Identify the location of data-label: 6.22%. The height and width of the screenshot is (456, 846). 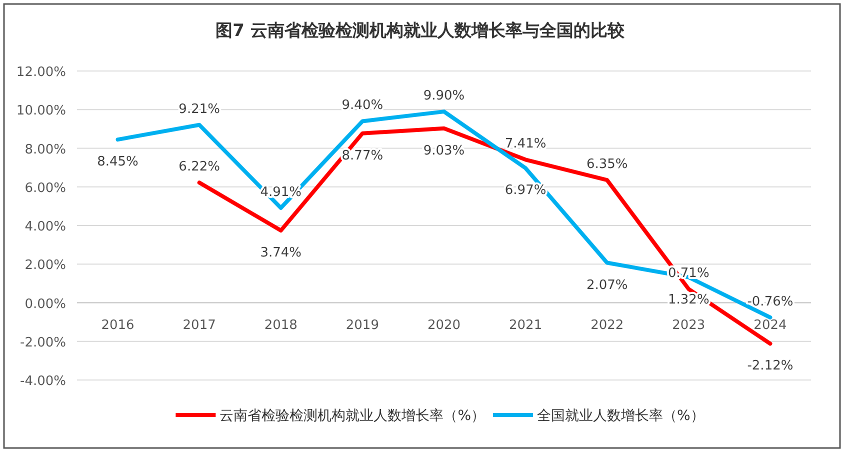
(199, 167).